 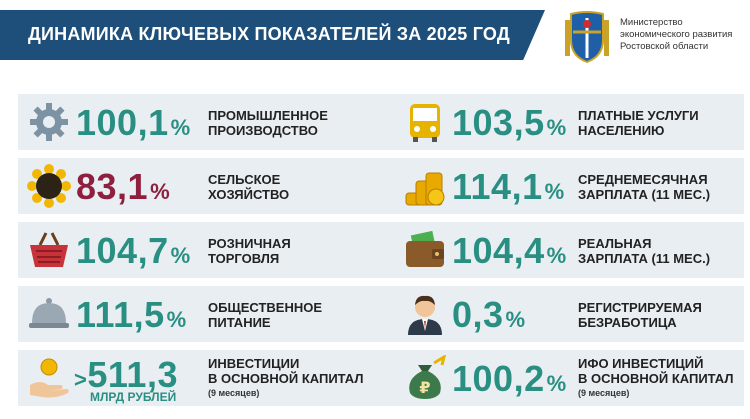 What do you see at coordinates (640, 315) in the screenshot?
I see `indicator-label: РЕГИСТРИРУЕМАЯ БЕЗРАБОТИЦА` at bounding box center [640, 315].